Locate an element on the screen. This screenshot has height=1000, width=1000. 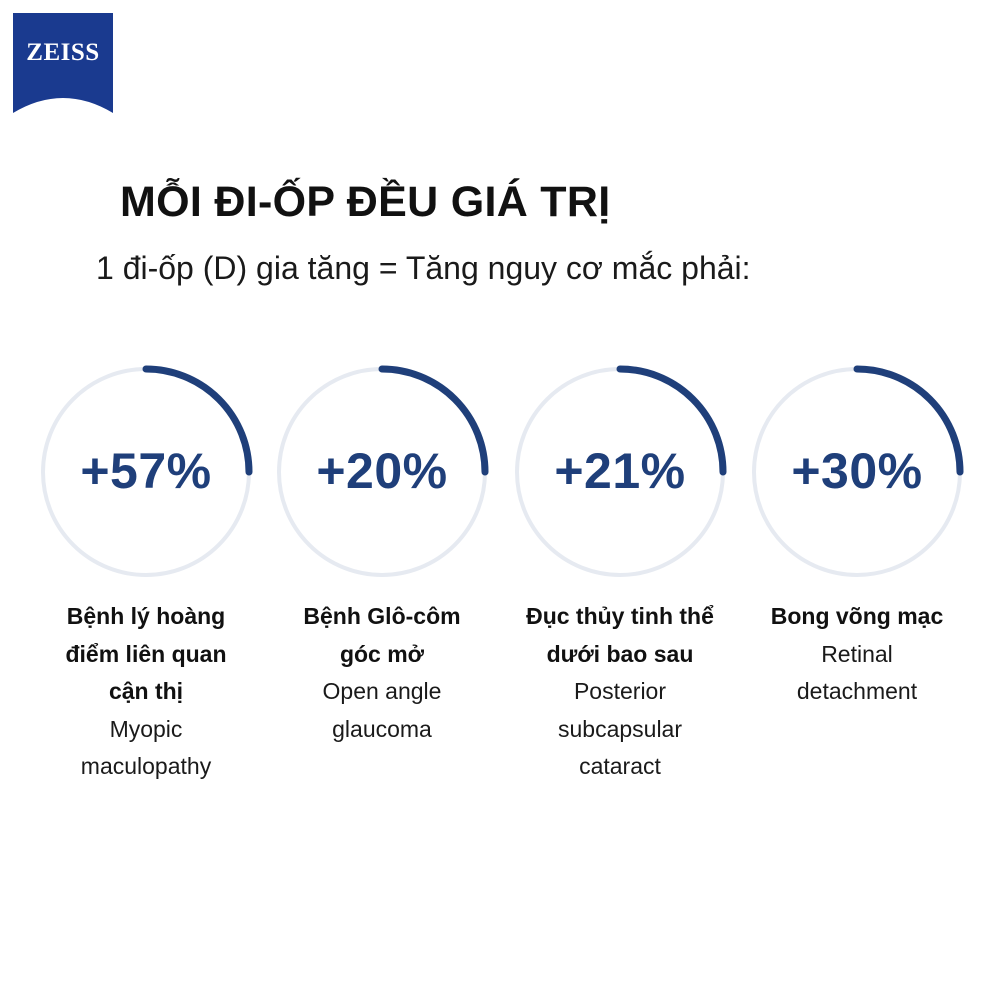
caption-vi-line: Bệnh lý hoàng is located at coordinates (146, 616).